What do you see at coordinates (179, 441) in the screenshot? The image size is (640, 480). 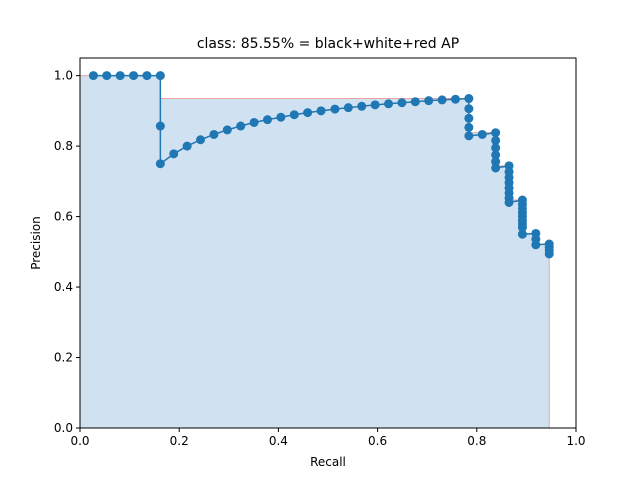 I see `x-tick-label: 0.2` at bounding box center [179, 441].